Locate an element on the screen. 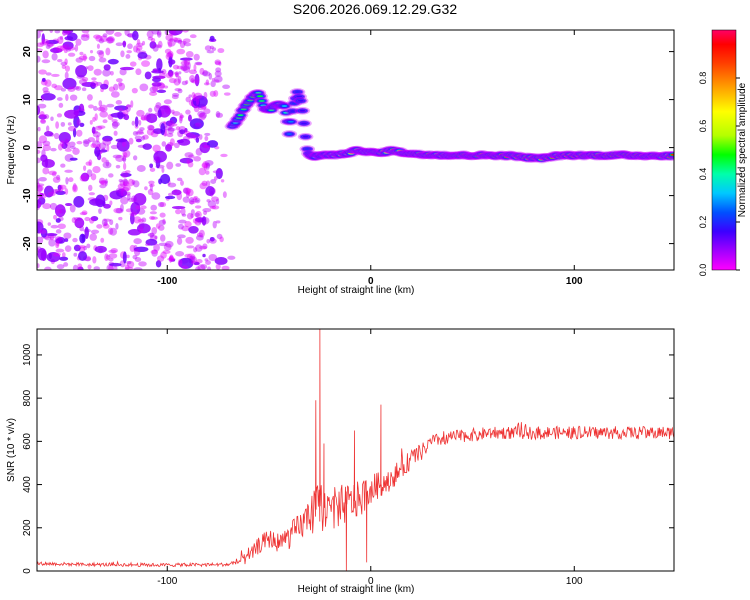  y-tick-label: 800 is located at coordinates (27, 397).